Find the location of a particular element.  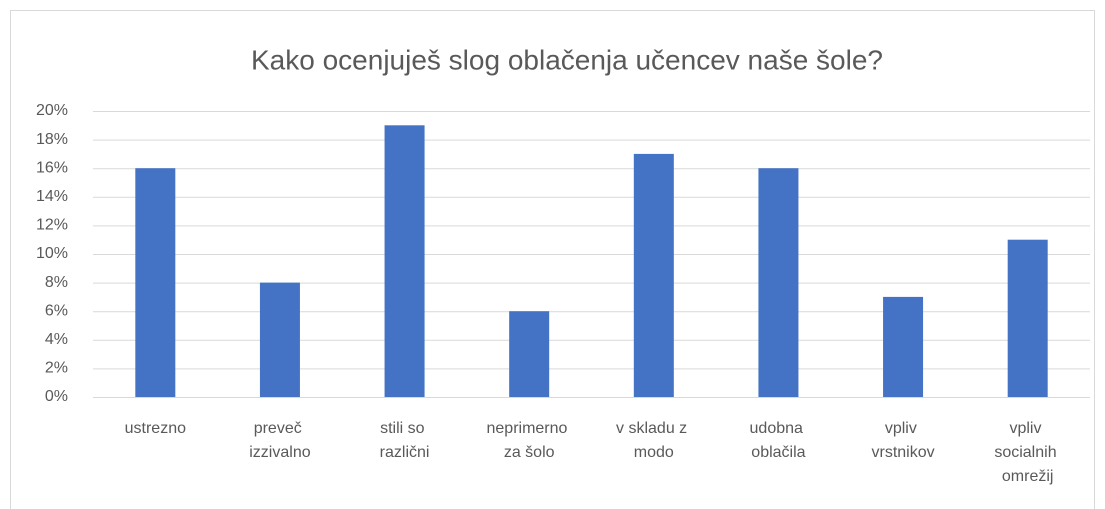

x-tick-label: stili so različni is located at coordinates (405, 440).